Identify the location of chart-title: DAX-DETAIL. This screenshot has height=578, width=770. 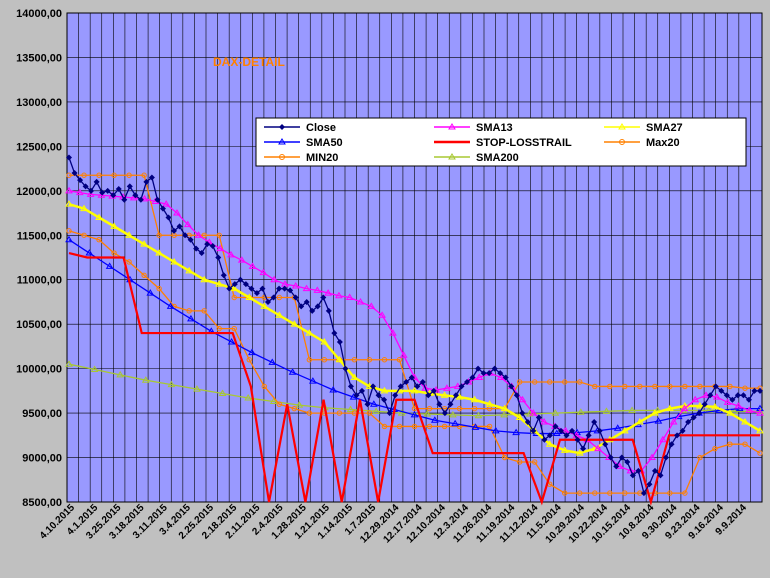
(249, 62).